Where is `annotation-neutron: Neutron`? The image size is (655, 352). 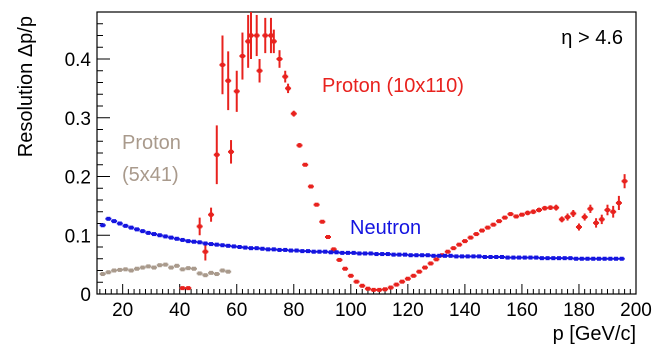
annotation-neutron: Neutron is located at coordinates (385, 228).